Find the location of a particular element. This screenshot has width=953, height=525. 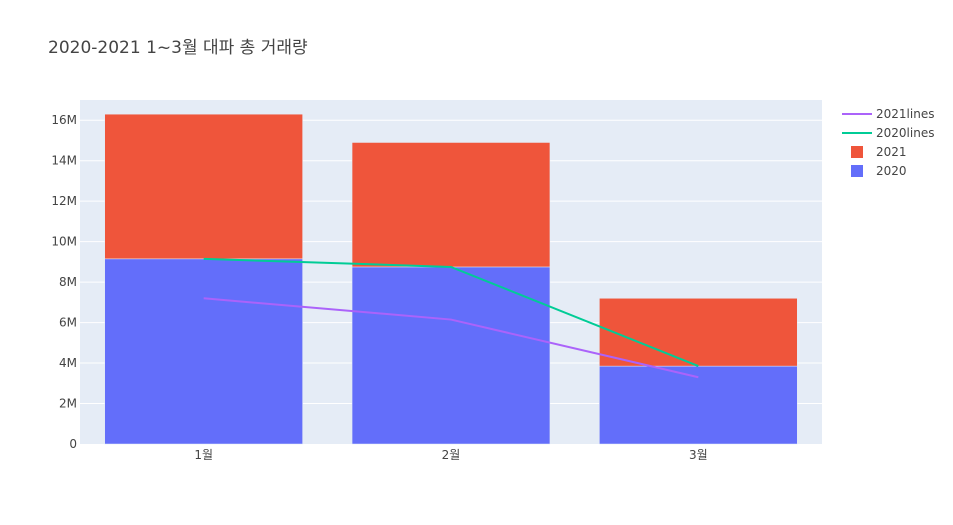

y-tick-label: 8M is located at coordinates (68, 282).